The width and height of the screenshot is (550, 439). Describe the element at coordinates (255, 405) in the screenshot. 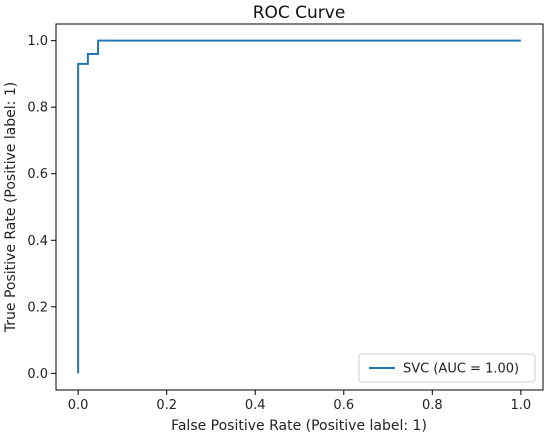

I see `x-tick-label: 0.4` at that location.